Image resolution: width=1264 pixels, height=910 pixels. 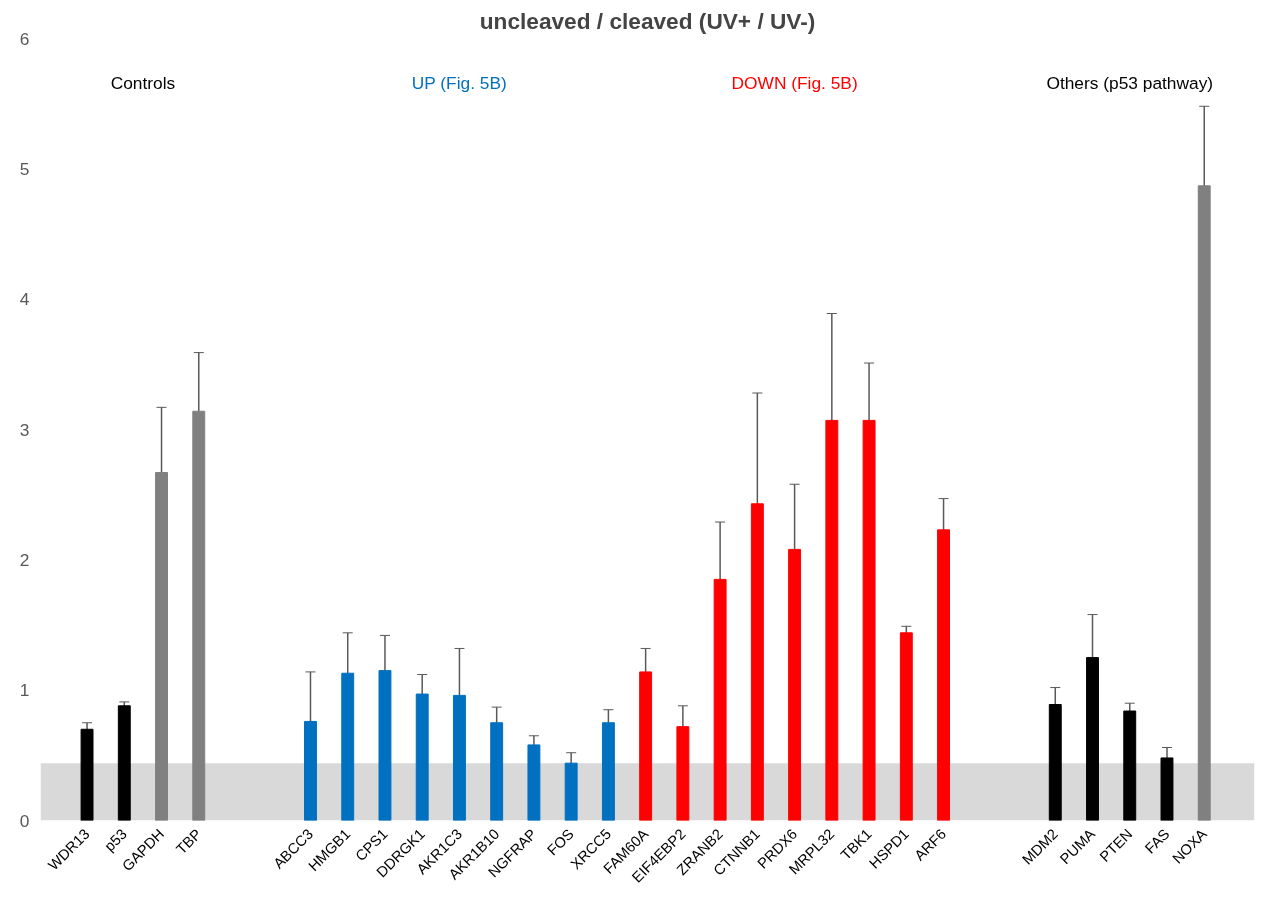 What do you see at coordinates (24, 429) in the screenshot?
I see `y-tick-label: 3` at bounding box center [24, 429].